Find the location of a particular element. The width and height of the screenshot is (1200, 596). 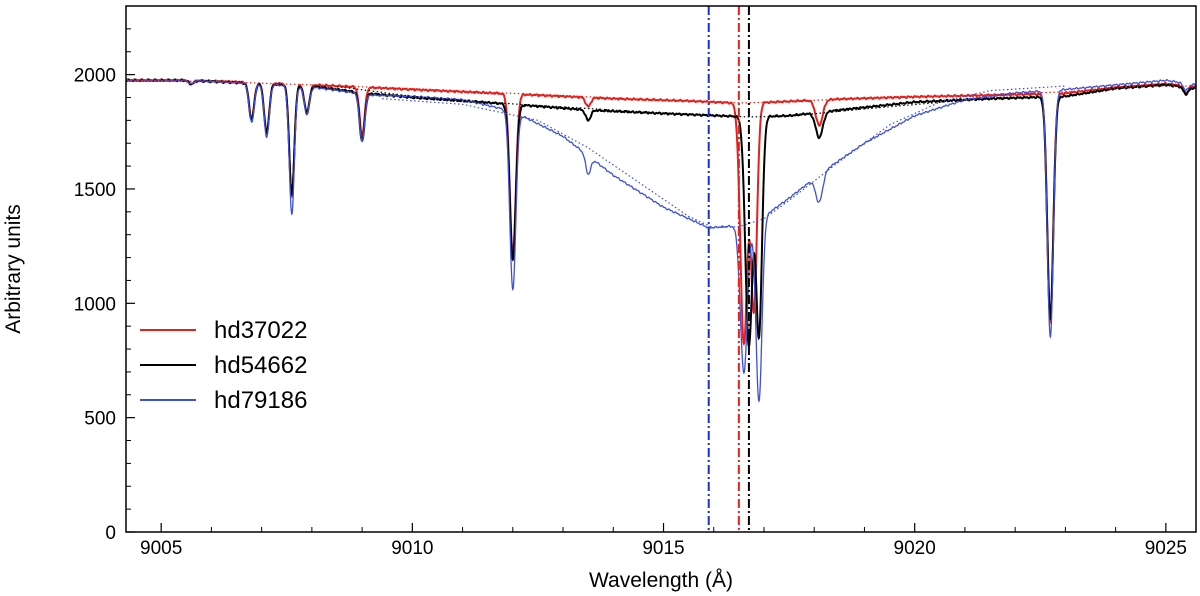

x-tick-label-9010: 9010 is located at coordinates (412, 548).